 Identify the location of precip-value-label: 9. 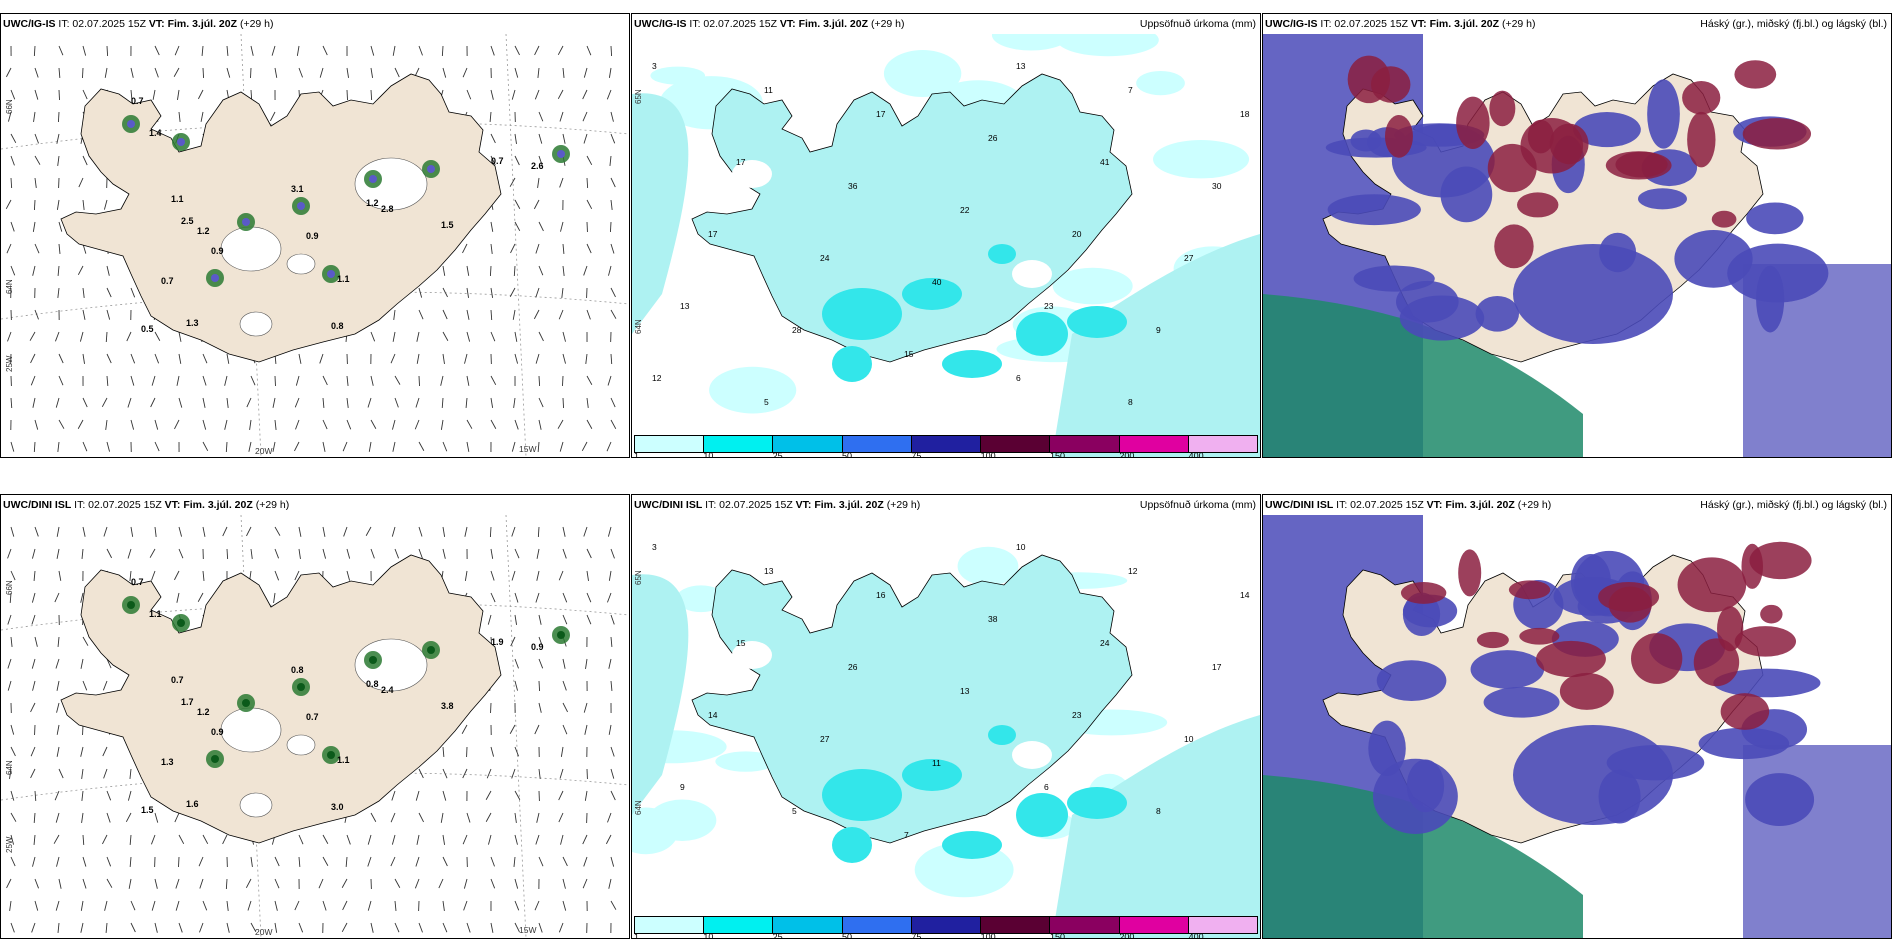
(682, 787).